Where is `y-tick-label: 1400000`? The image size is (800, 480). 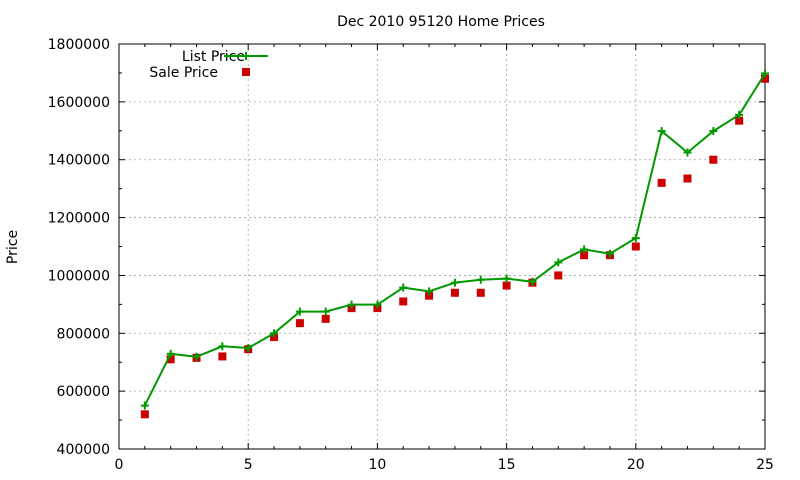
y-tick-label: 1400000 is located at coordinates (79, 161).